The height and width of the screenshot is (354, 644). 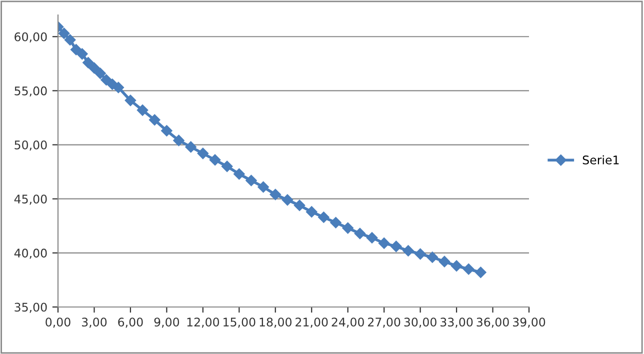 What do you see at coordinates (30, 199) in the screenshot?
I see `y-tick-label: 45,00` at bounding box center [30, 199].